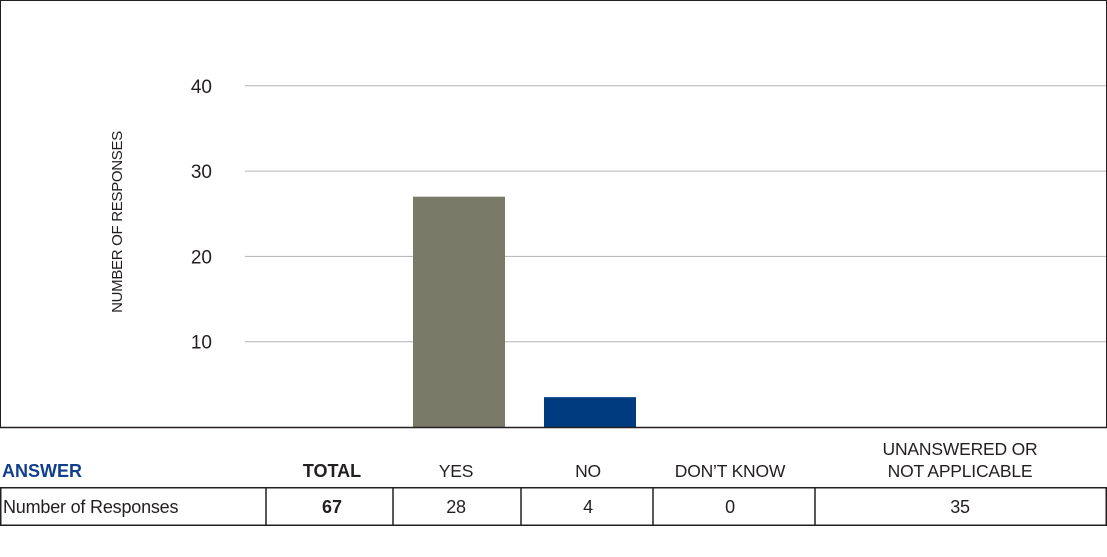  I want to click on y-tick-labels: 10 20 30 40, so click(201, 215).